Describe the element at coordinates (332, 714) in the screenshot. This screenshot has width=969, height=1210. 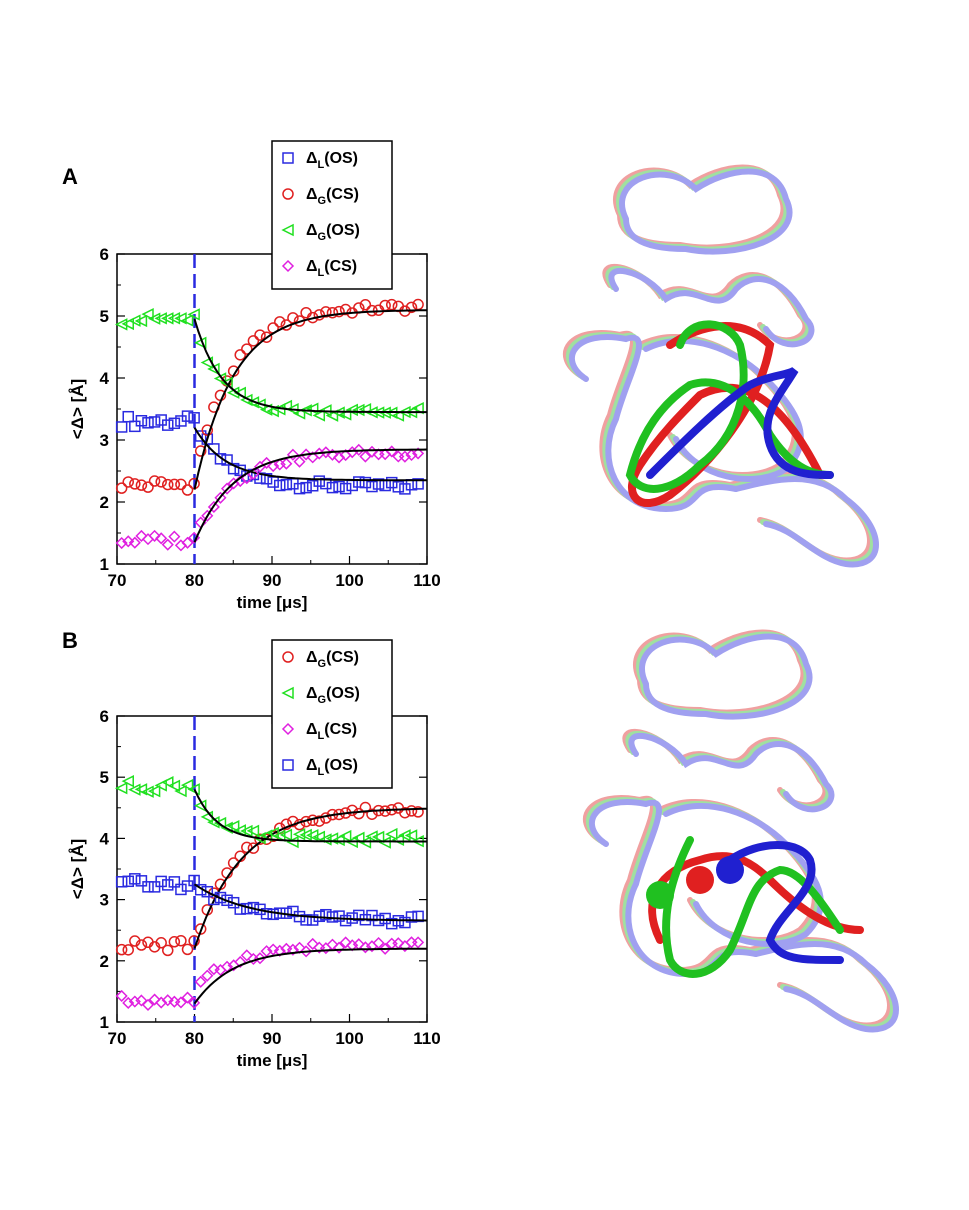
I see `legend-box` at that location.